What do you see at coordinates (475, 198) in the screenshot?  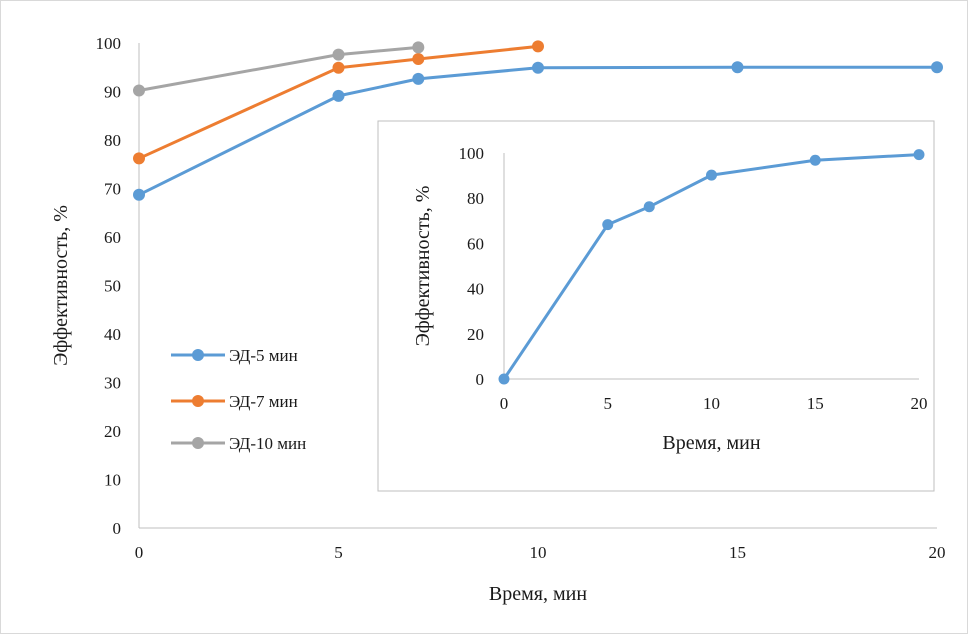 I see `inset-y-tick-label: 80` at bounding box center [475, 198].